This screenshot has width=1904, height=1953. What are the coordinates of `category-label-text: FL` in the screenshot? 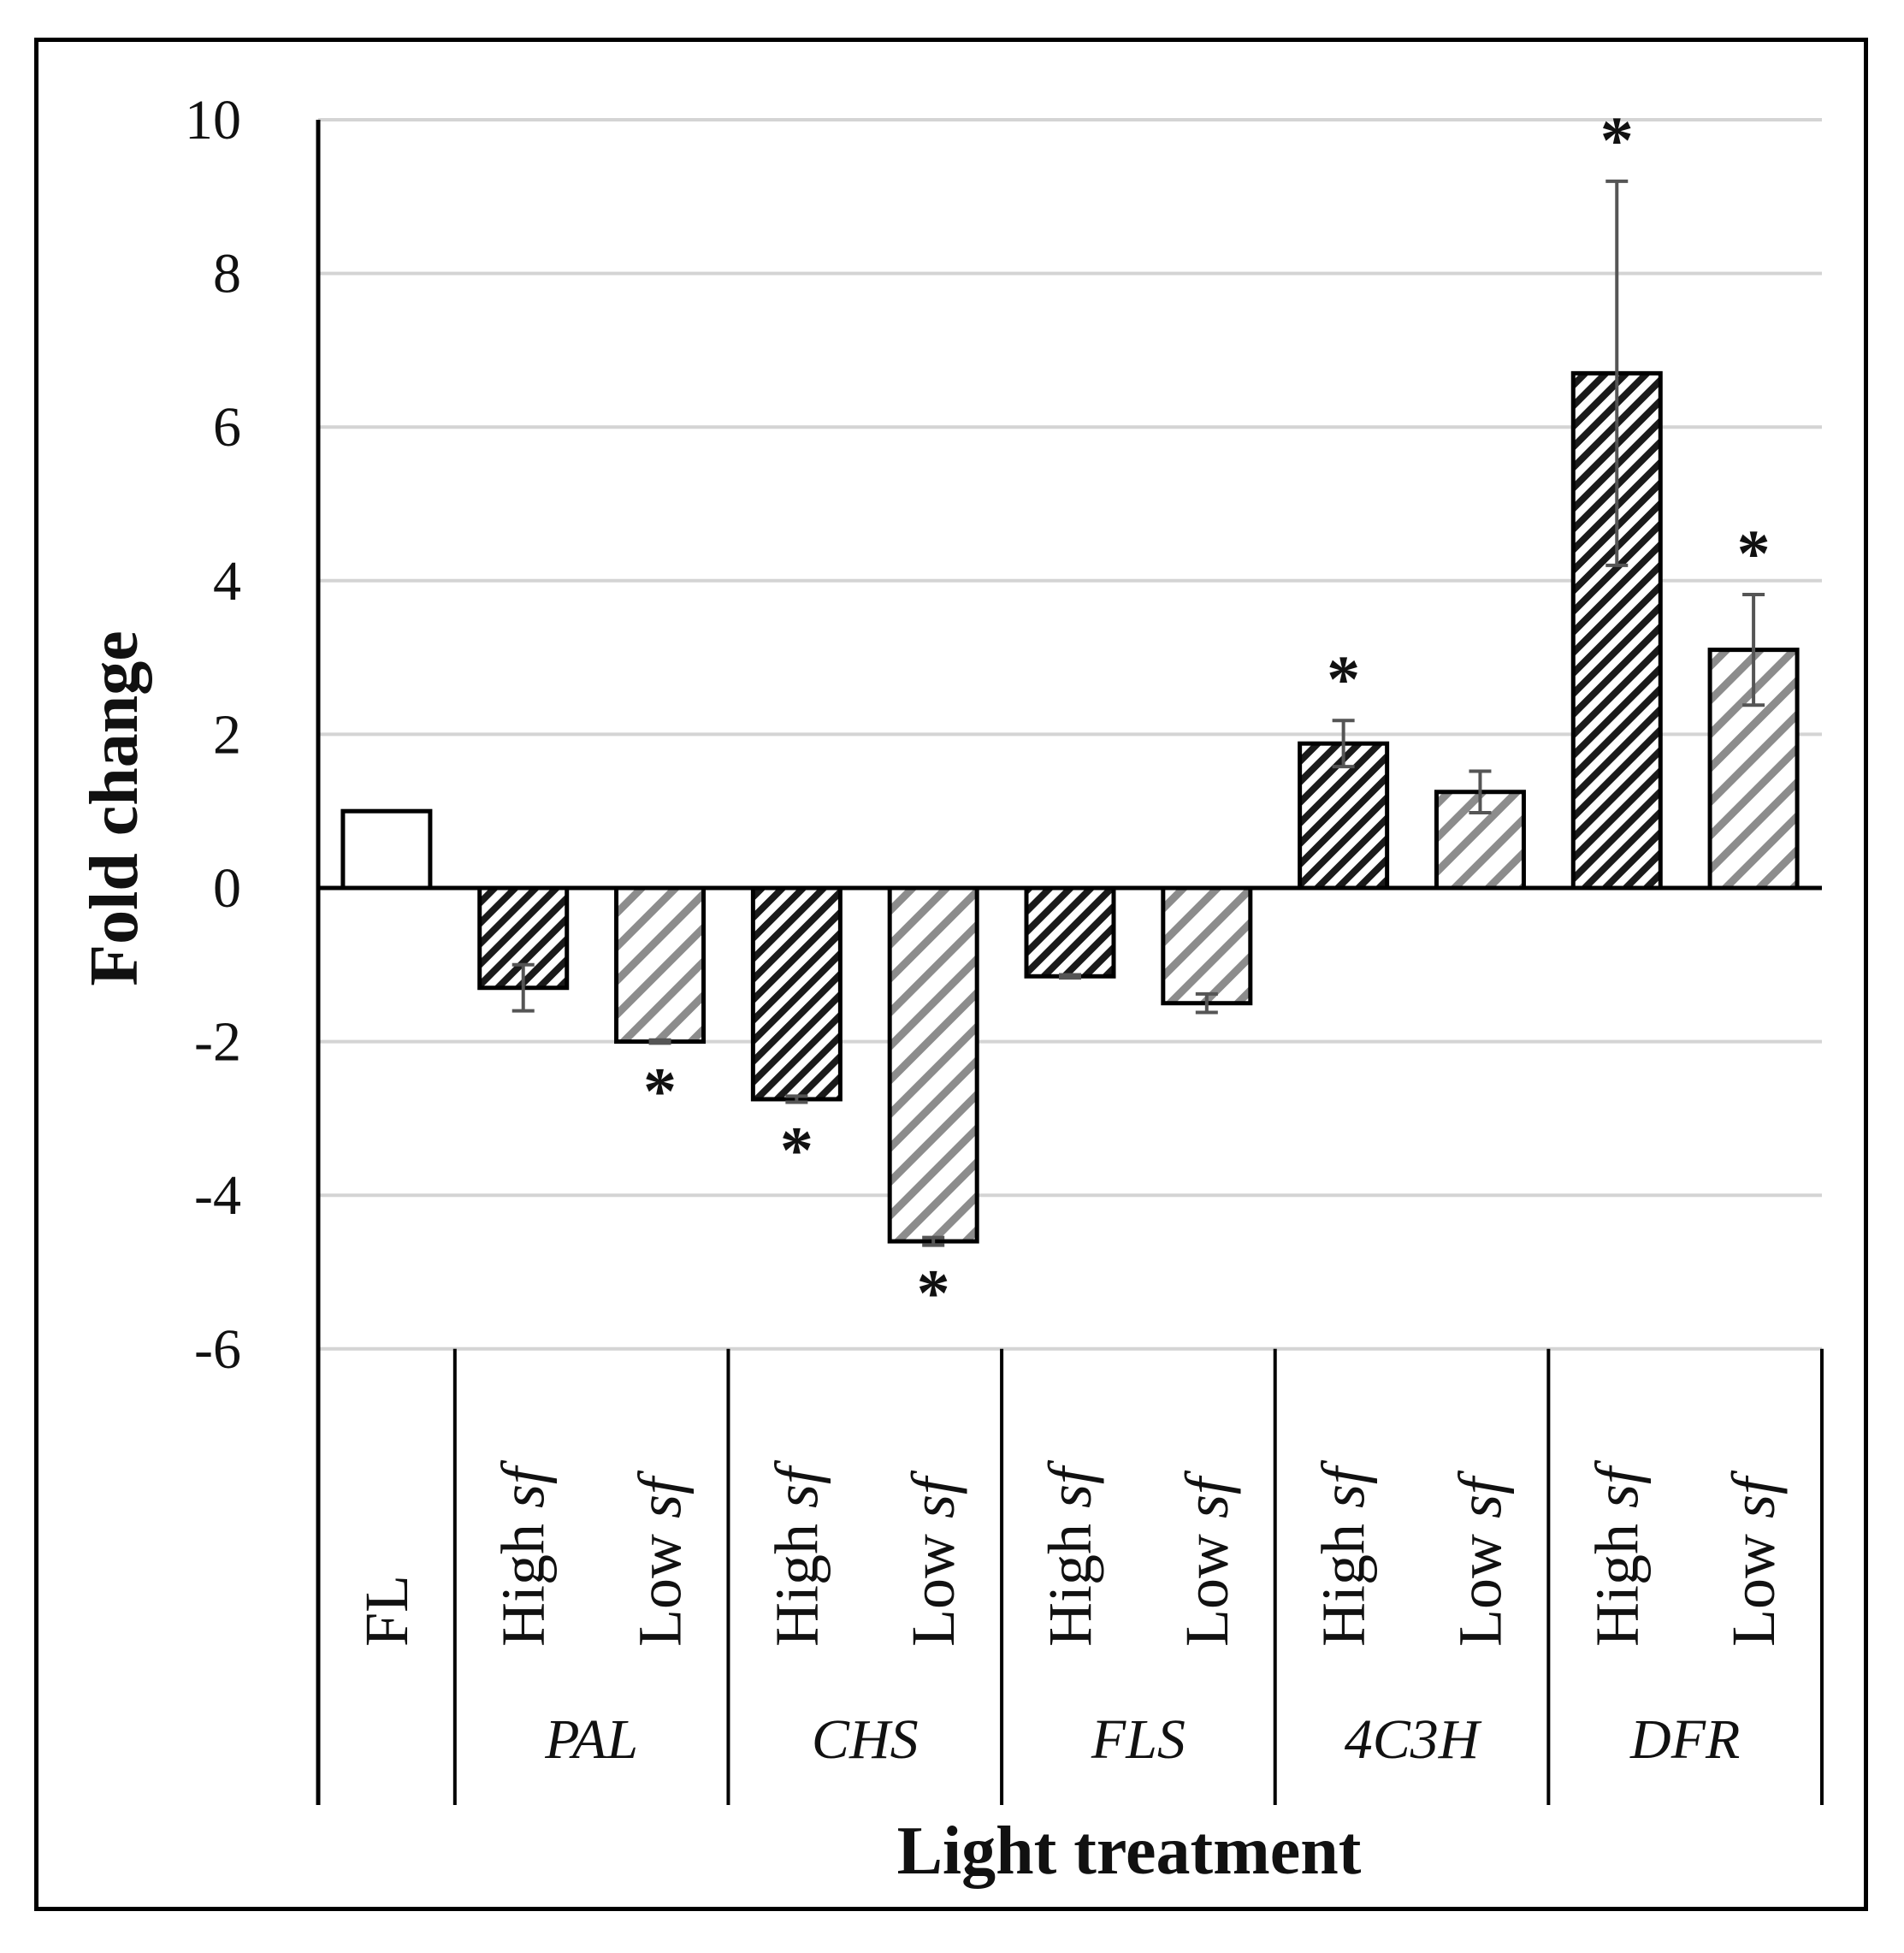 It's located at (386, 1611).